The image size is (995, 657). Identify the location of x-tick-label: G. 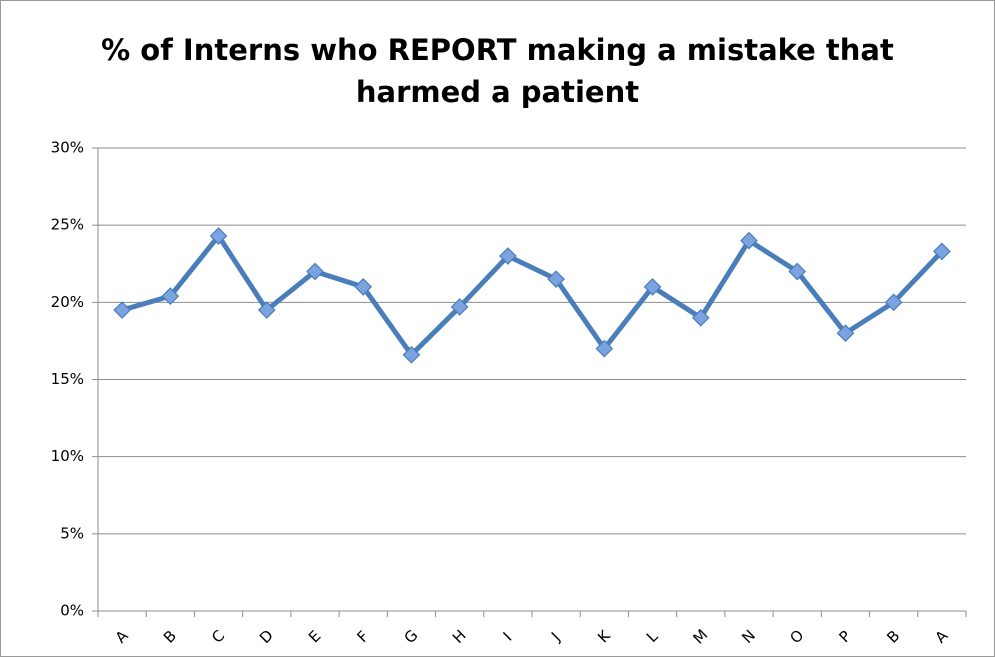
(411, 636).